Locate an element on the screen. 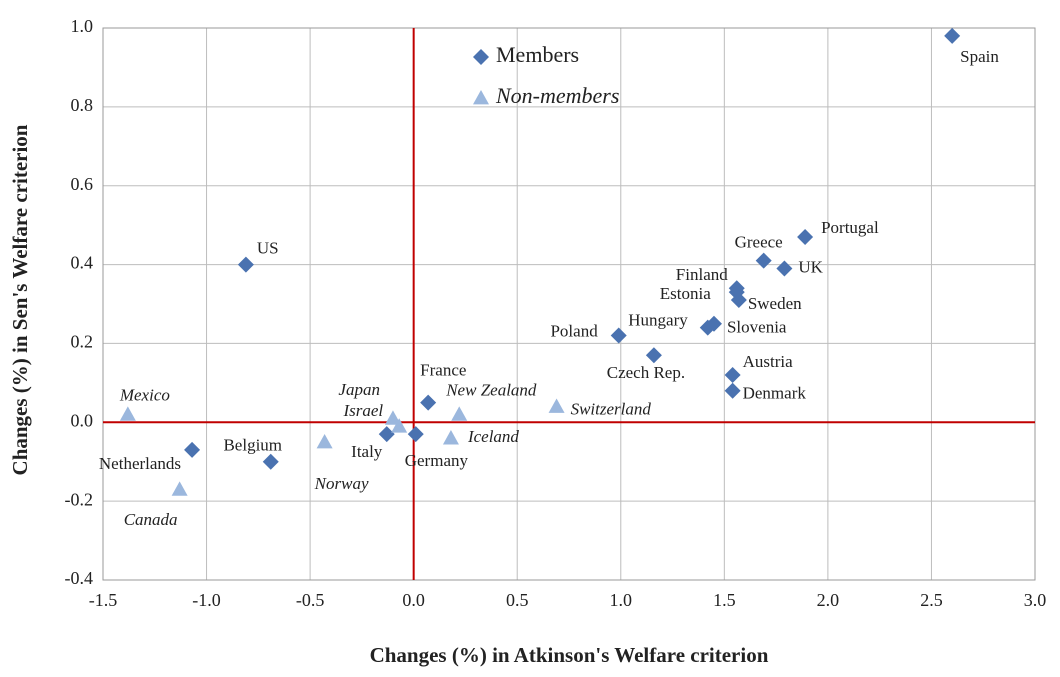 The height and width of the screenshot is (677, 1060). legend-label: Members is located at coordinates (537, 54).